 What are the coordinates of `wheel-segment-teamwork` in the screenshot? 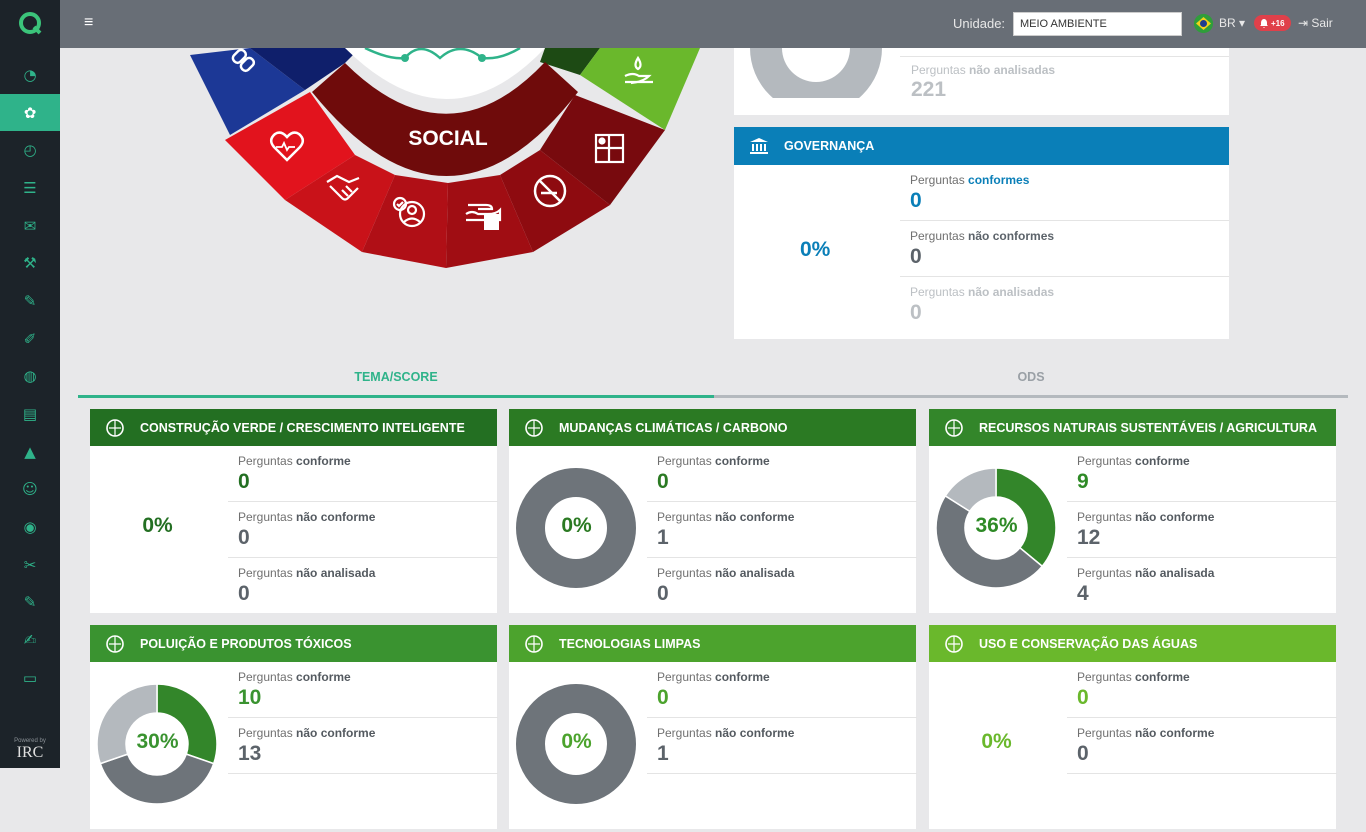 It's located at (602, 150).